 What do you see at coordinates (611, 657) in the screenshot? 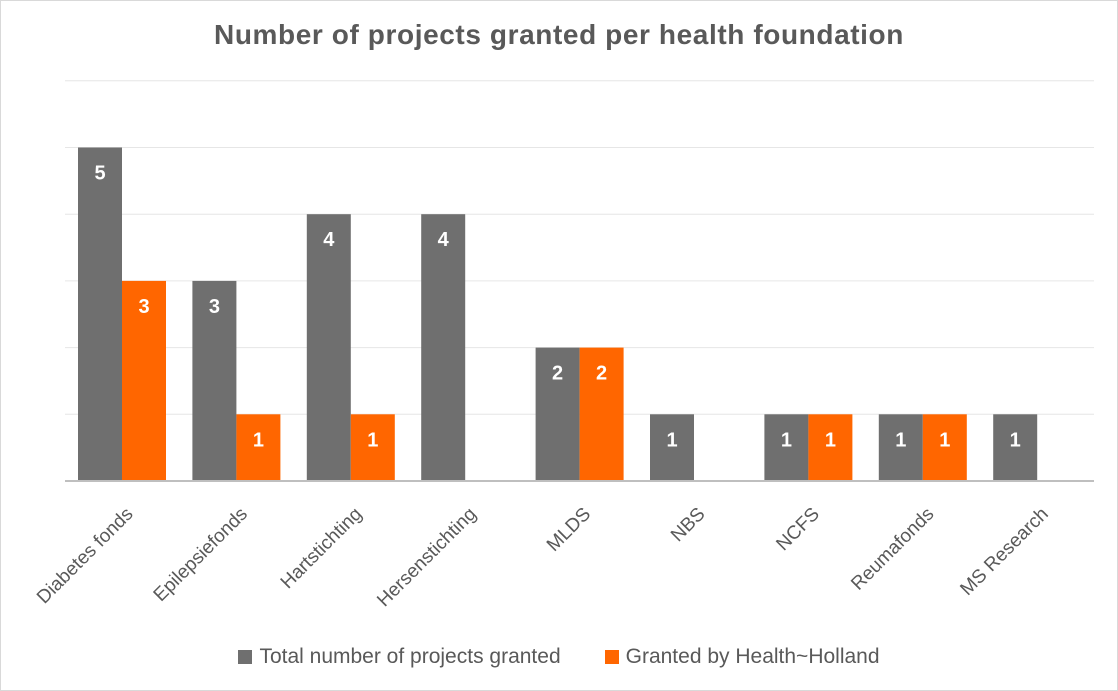
I see `legend-swatch-health-holland` at bounding box center [611, 657].